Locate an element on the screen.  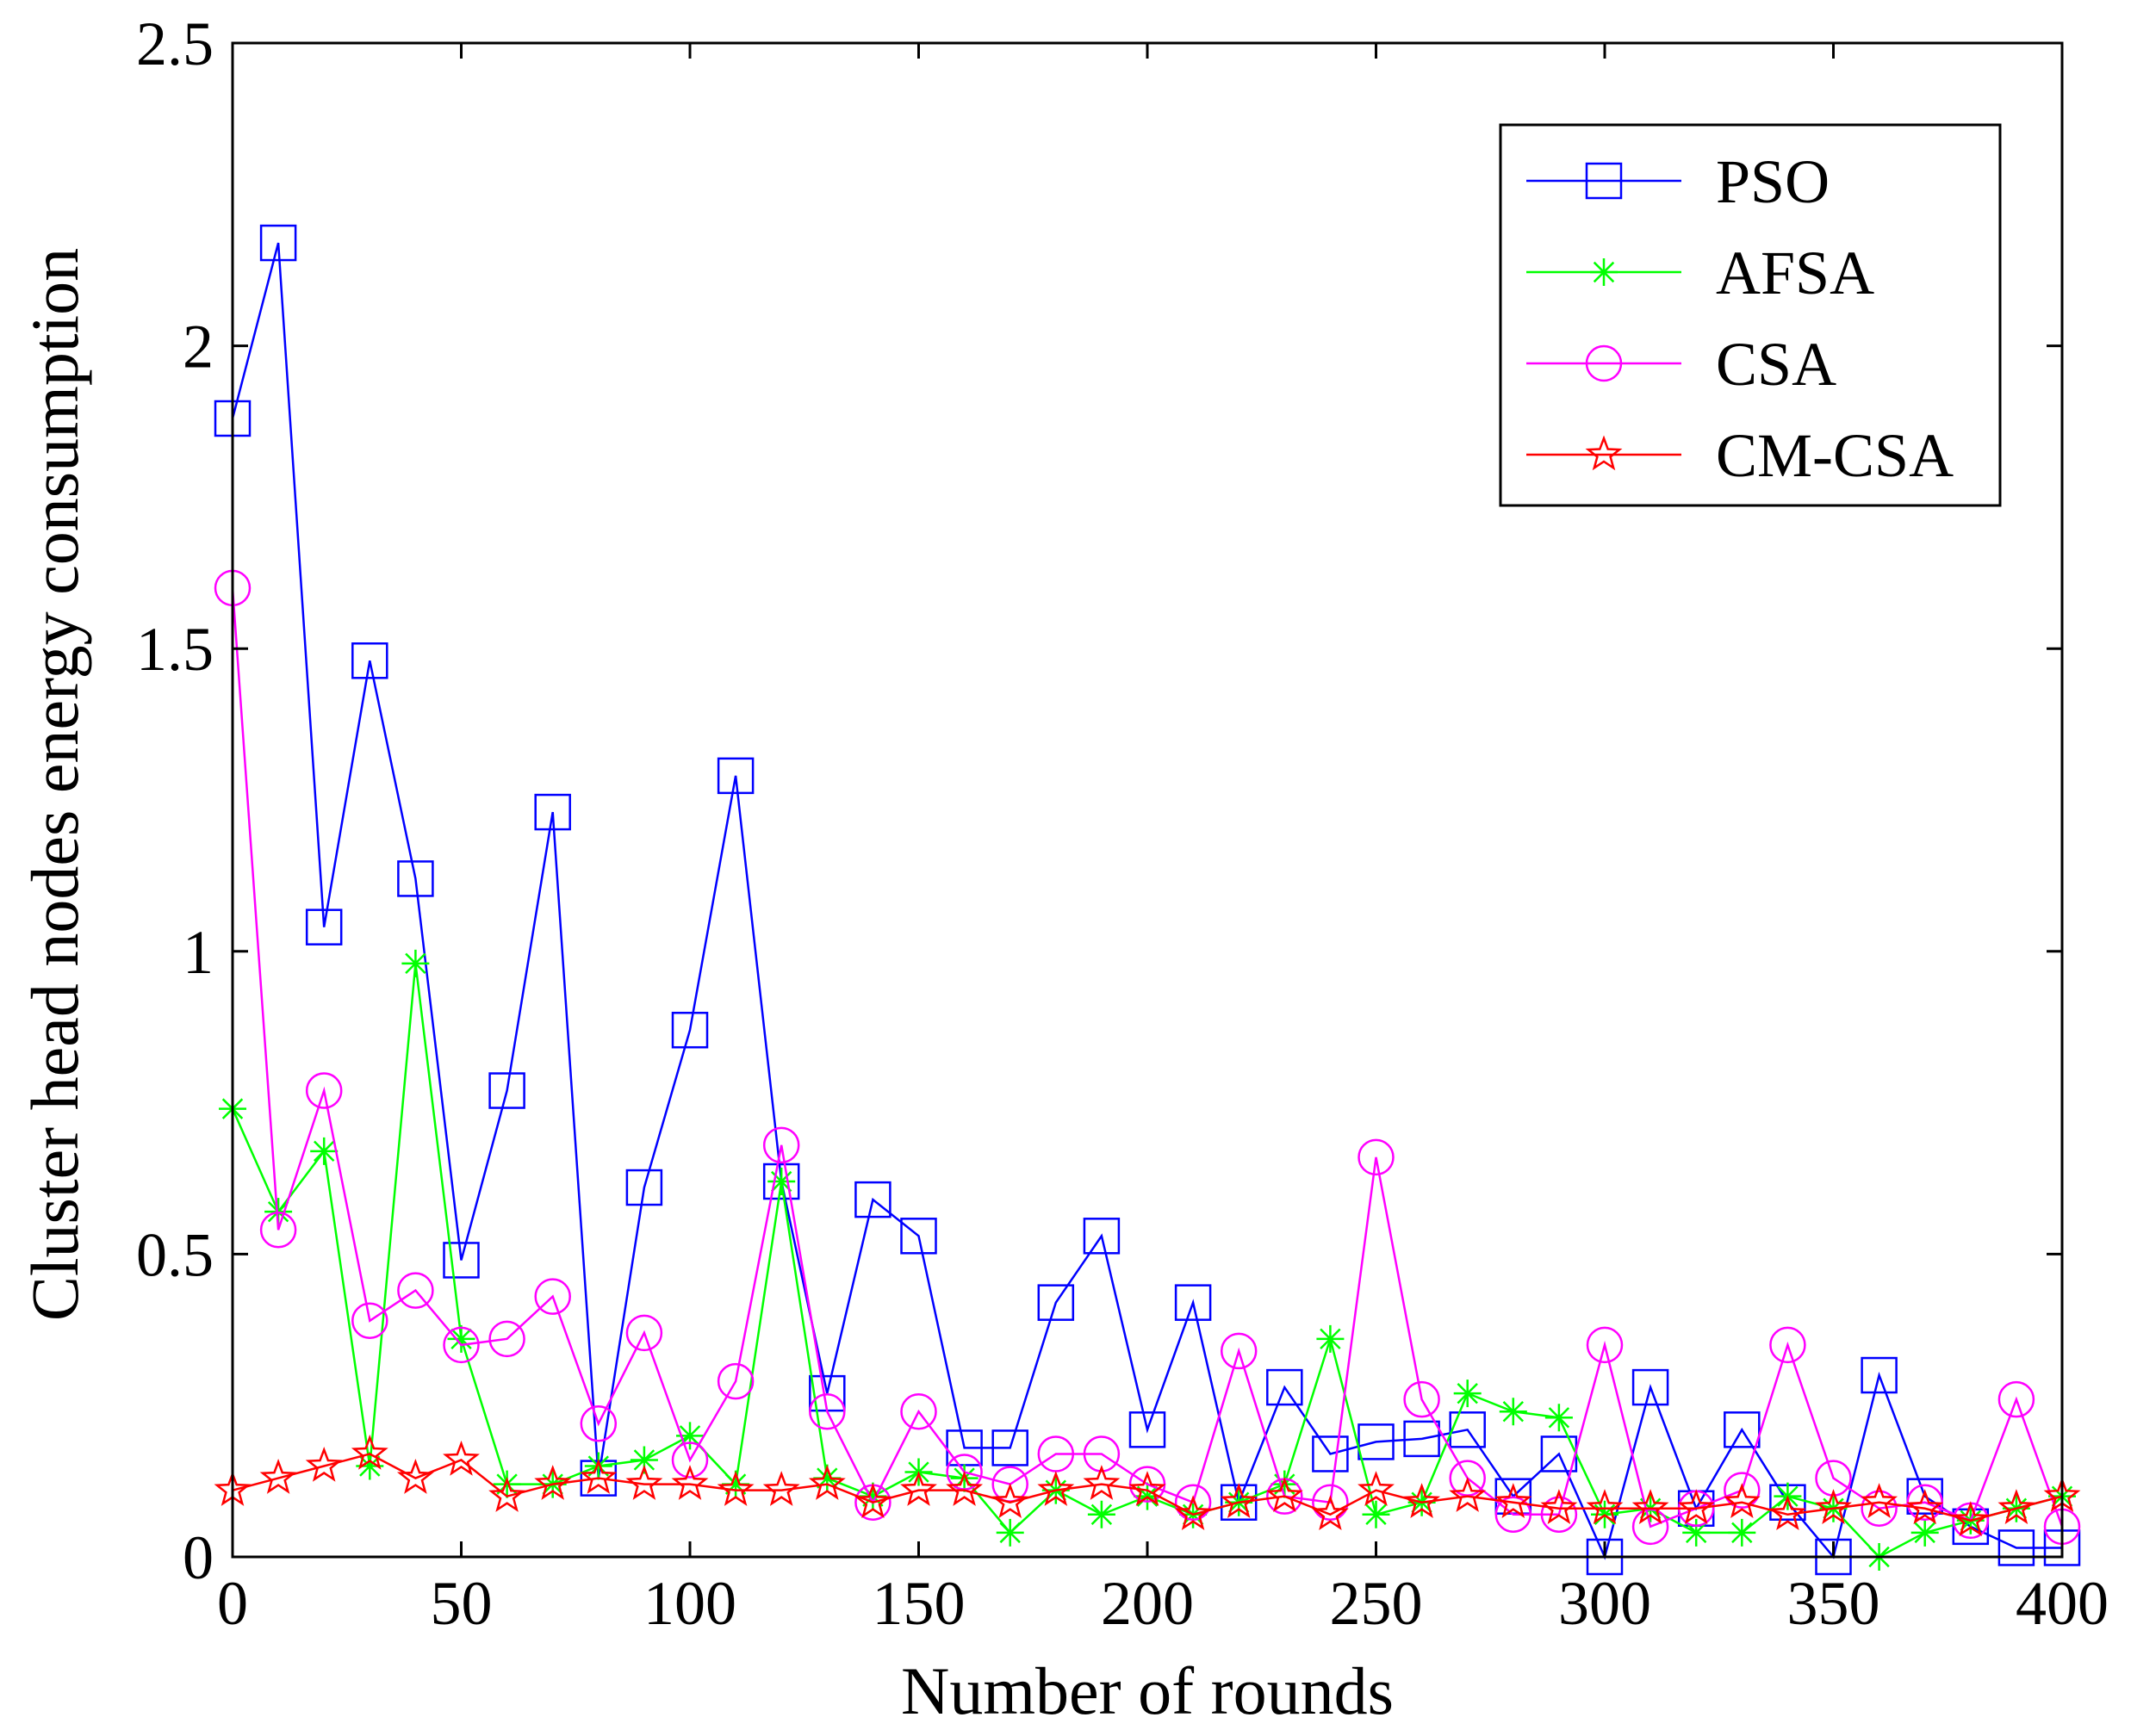
y-tick-label: 0 is located at coordinates (198, 1558).